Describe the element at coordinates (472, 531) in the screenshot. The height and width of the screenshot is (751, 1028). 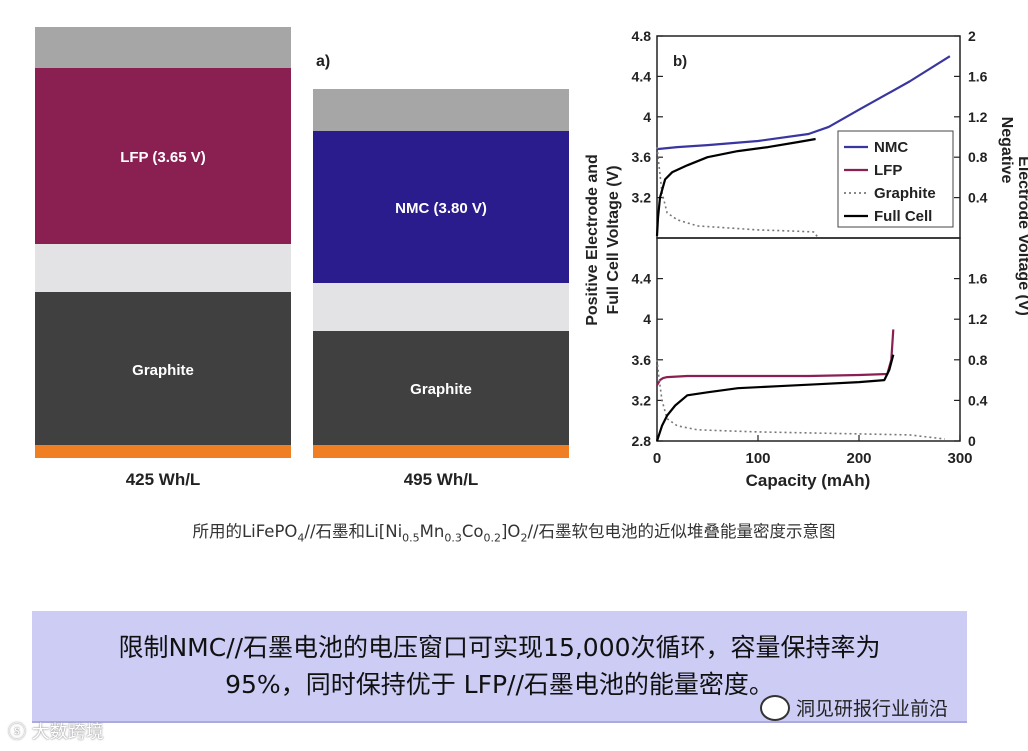
I see `caption-part: Co` at that location.